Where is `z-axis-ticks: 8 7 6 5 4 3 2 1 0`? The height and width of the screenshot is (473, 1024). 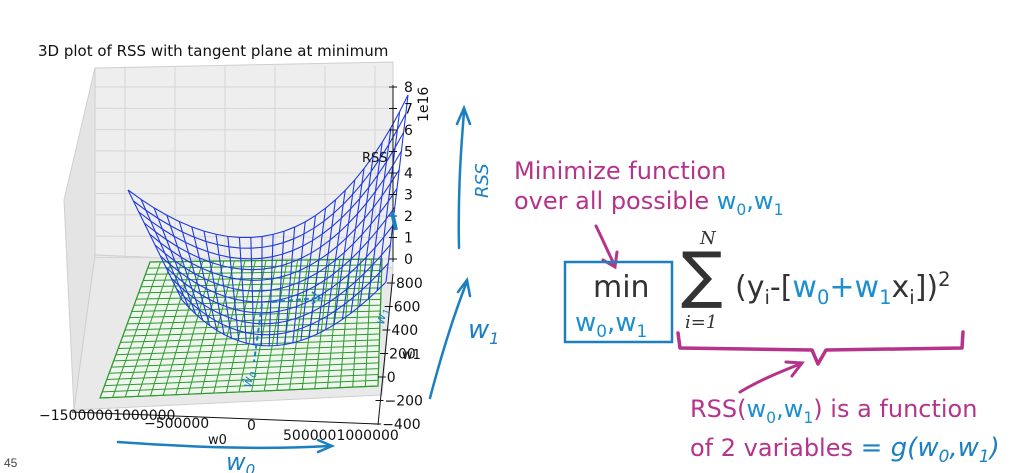 z-axis-ticks: 8 7 6 5 4 3 2 1 0 is located at coordinates (401, 174).